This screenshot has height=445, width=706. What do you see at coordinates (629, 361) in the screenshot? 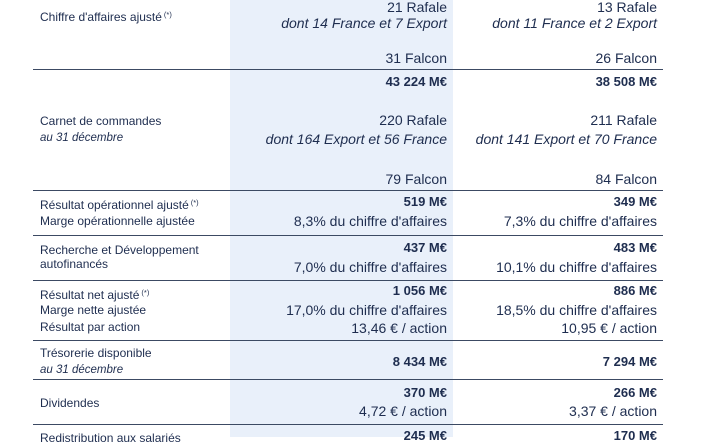
I see `cash-y2: 7 294 M€` at bounding box center [629, 361].